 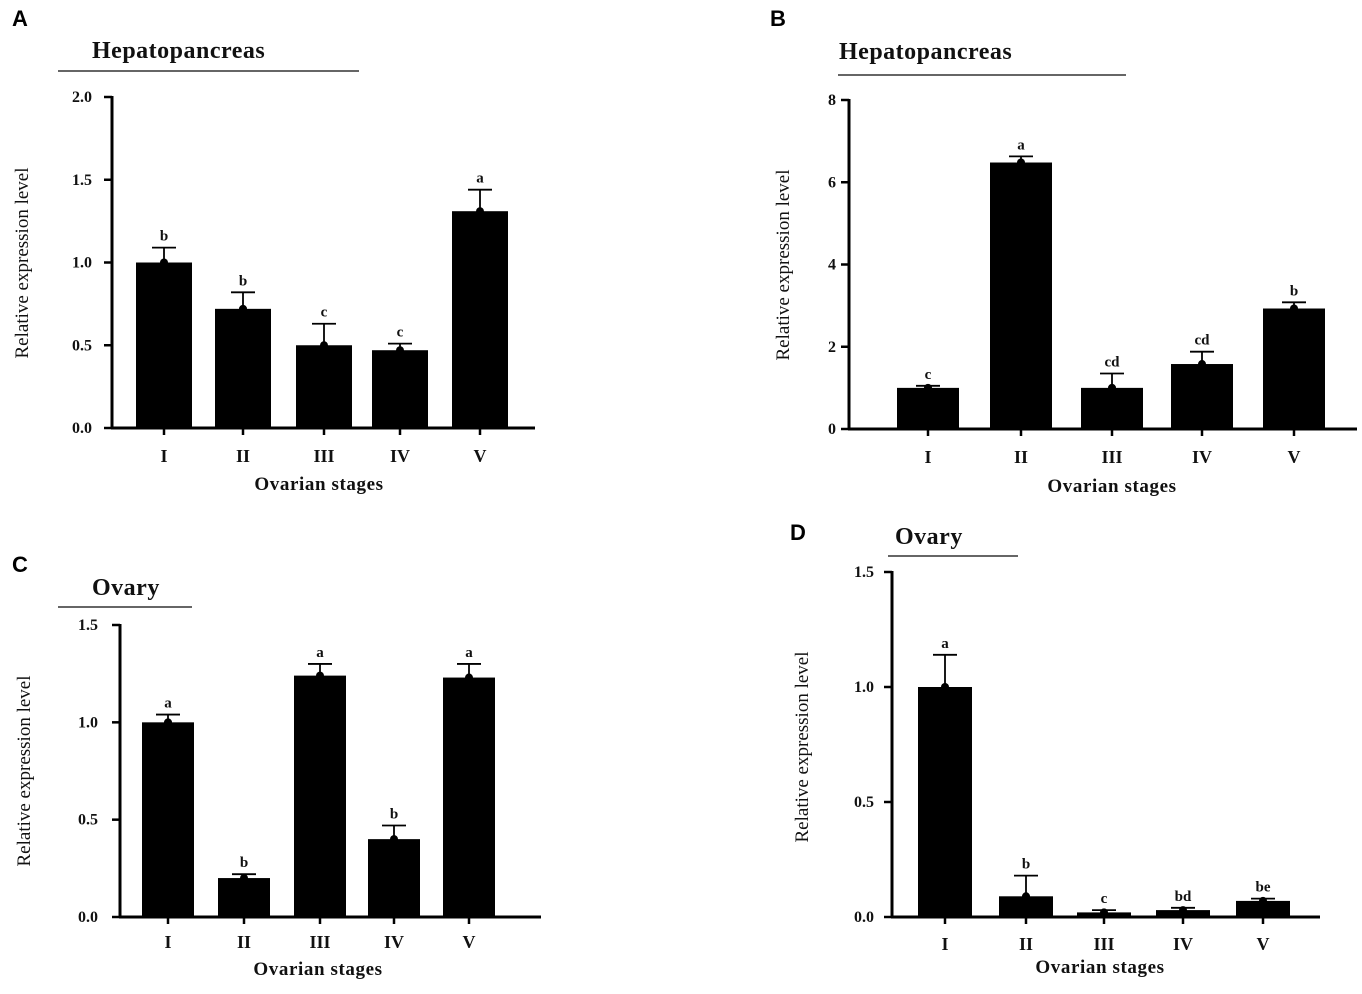 I want to click on panel-letter: A, so click(x=20, y=18).